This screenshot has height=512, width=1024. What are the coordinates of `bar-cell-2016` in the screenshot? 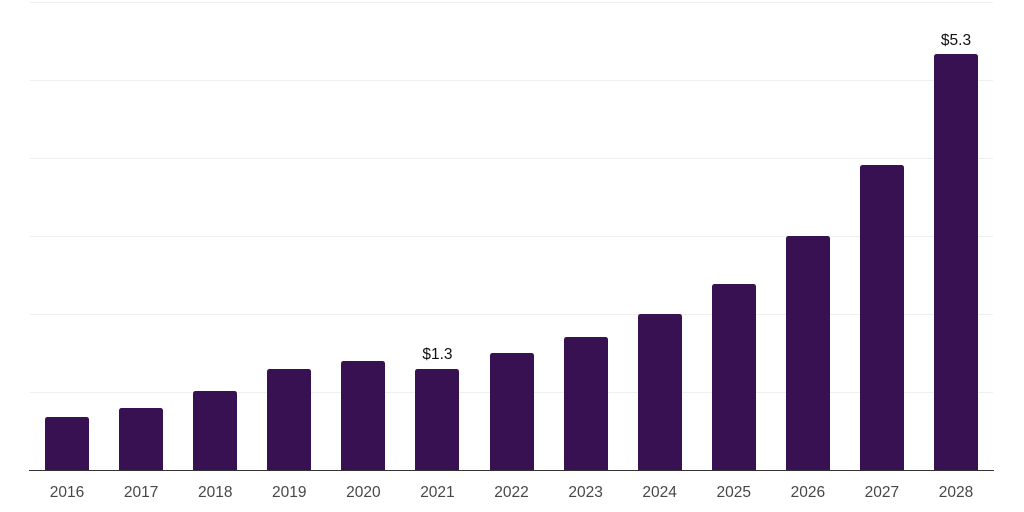 It's located at (67, 236).